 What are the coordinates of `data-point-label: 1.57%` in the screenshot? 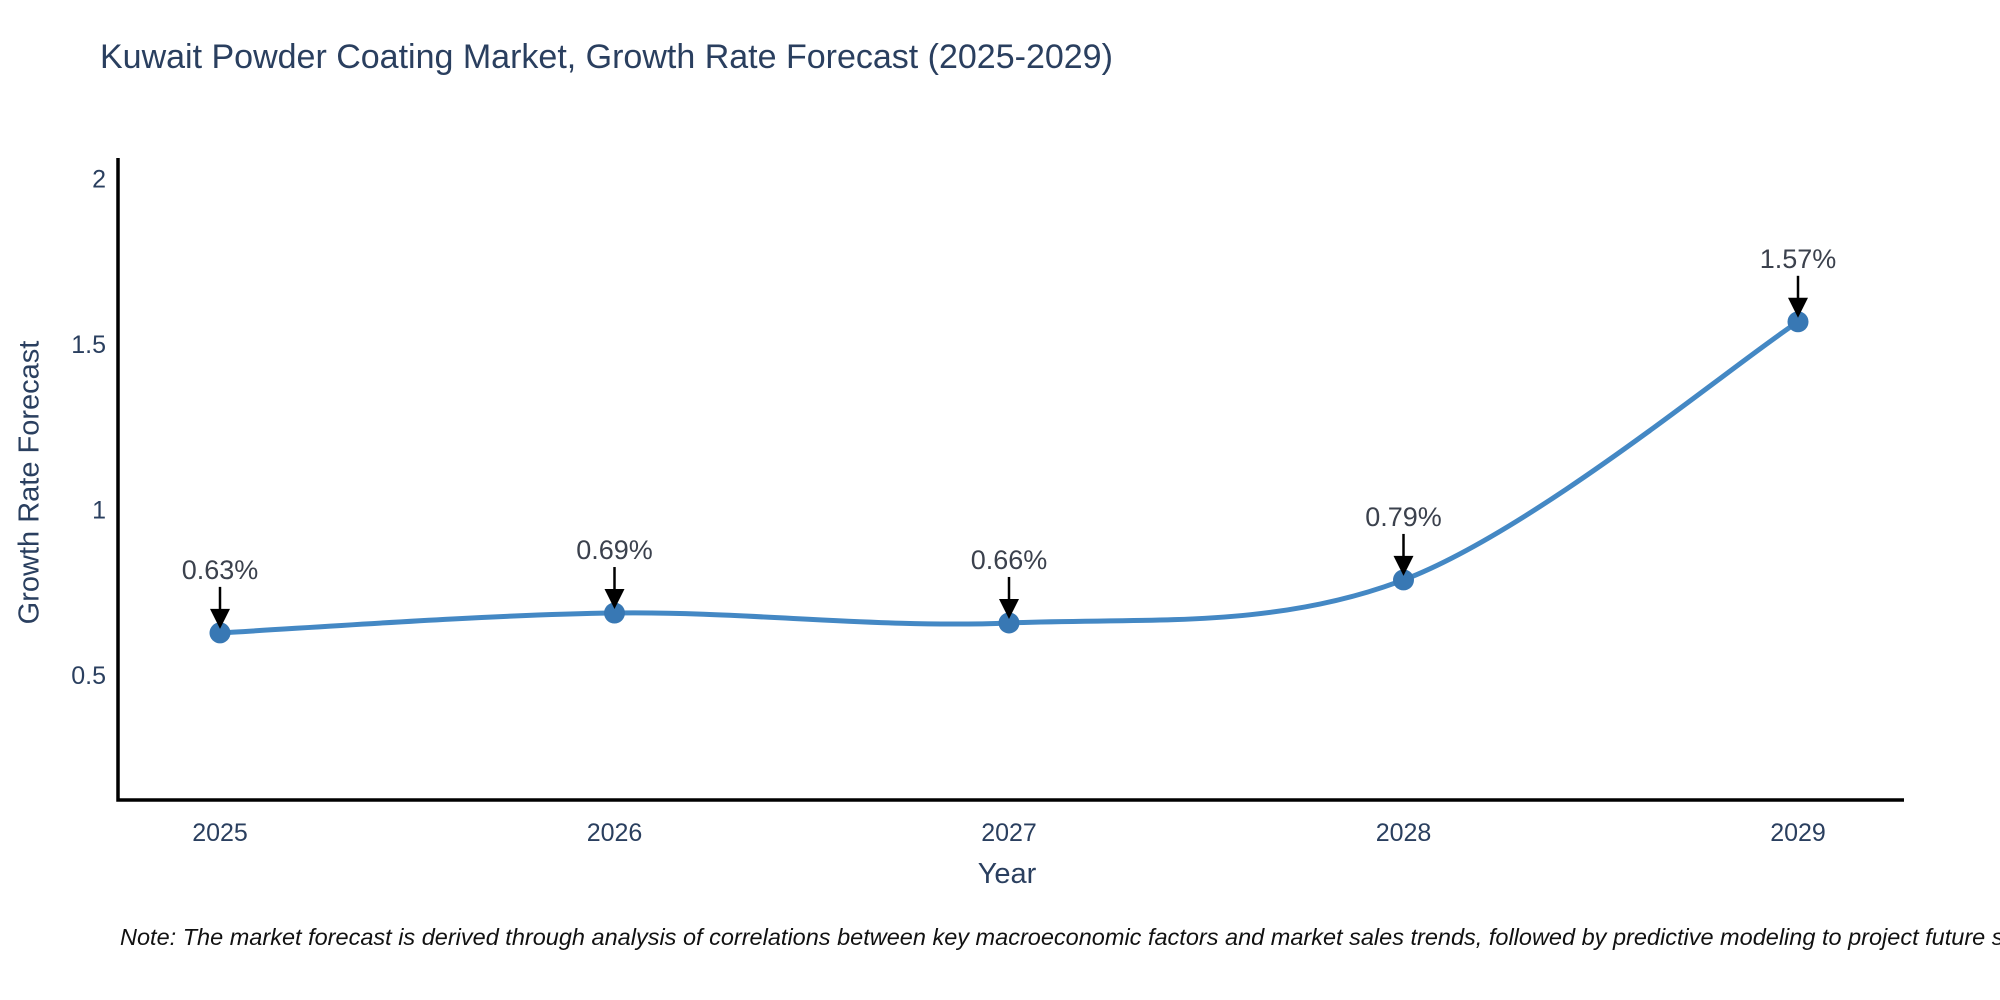 It's located at (1798, 259).